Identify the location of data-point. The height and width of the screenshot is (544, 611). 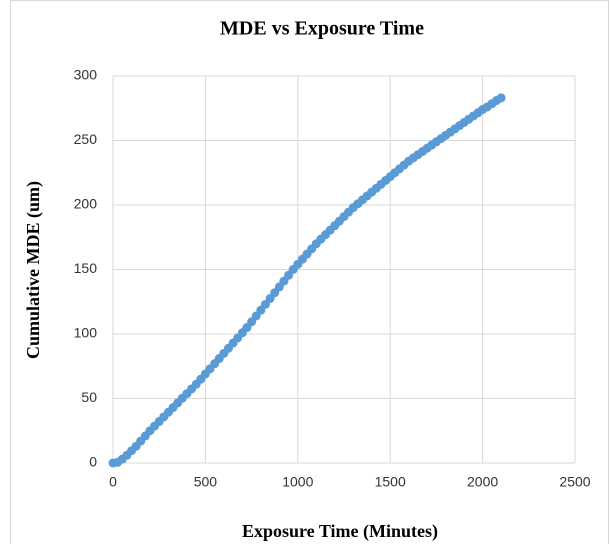
(501, 98).